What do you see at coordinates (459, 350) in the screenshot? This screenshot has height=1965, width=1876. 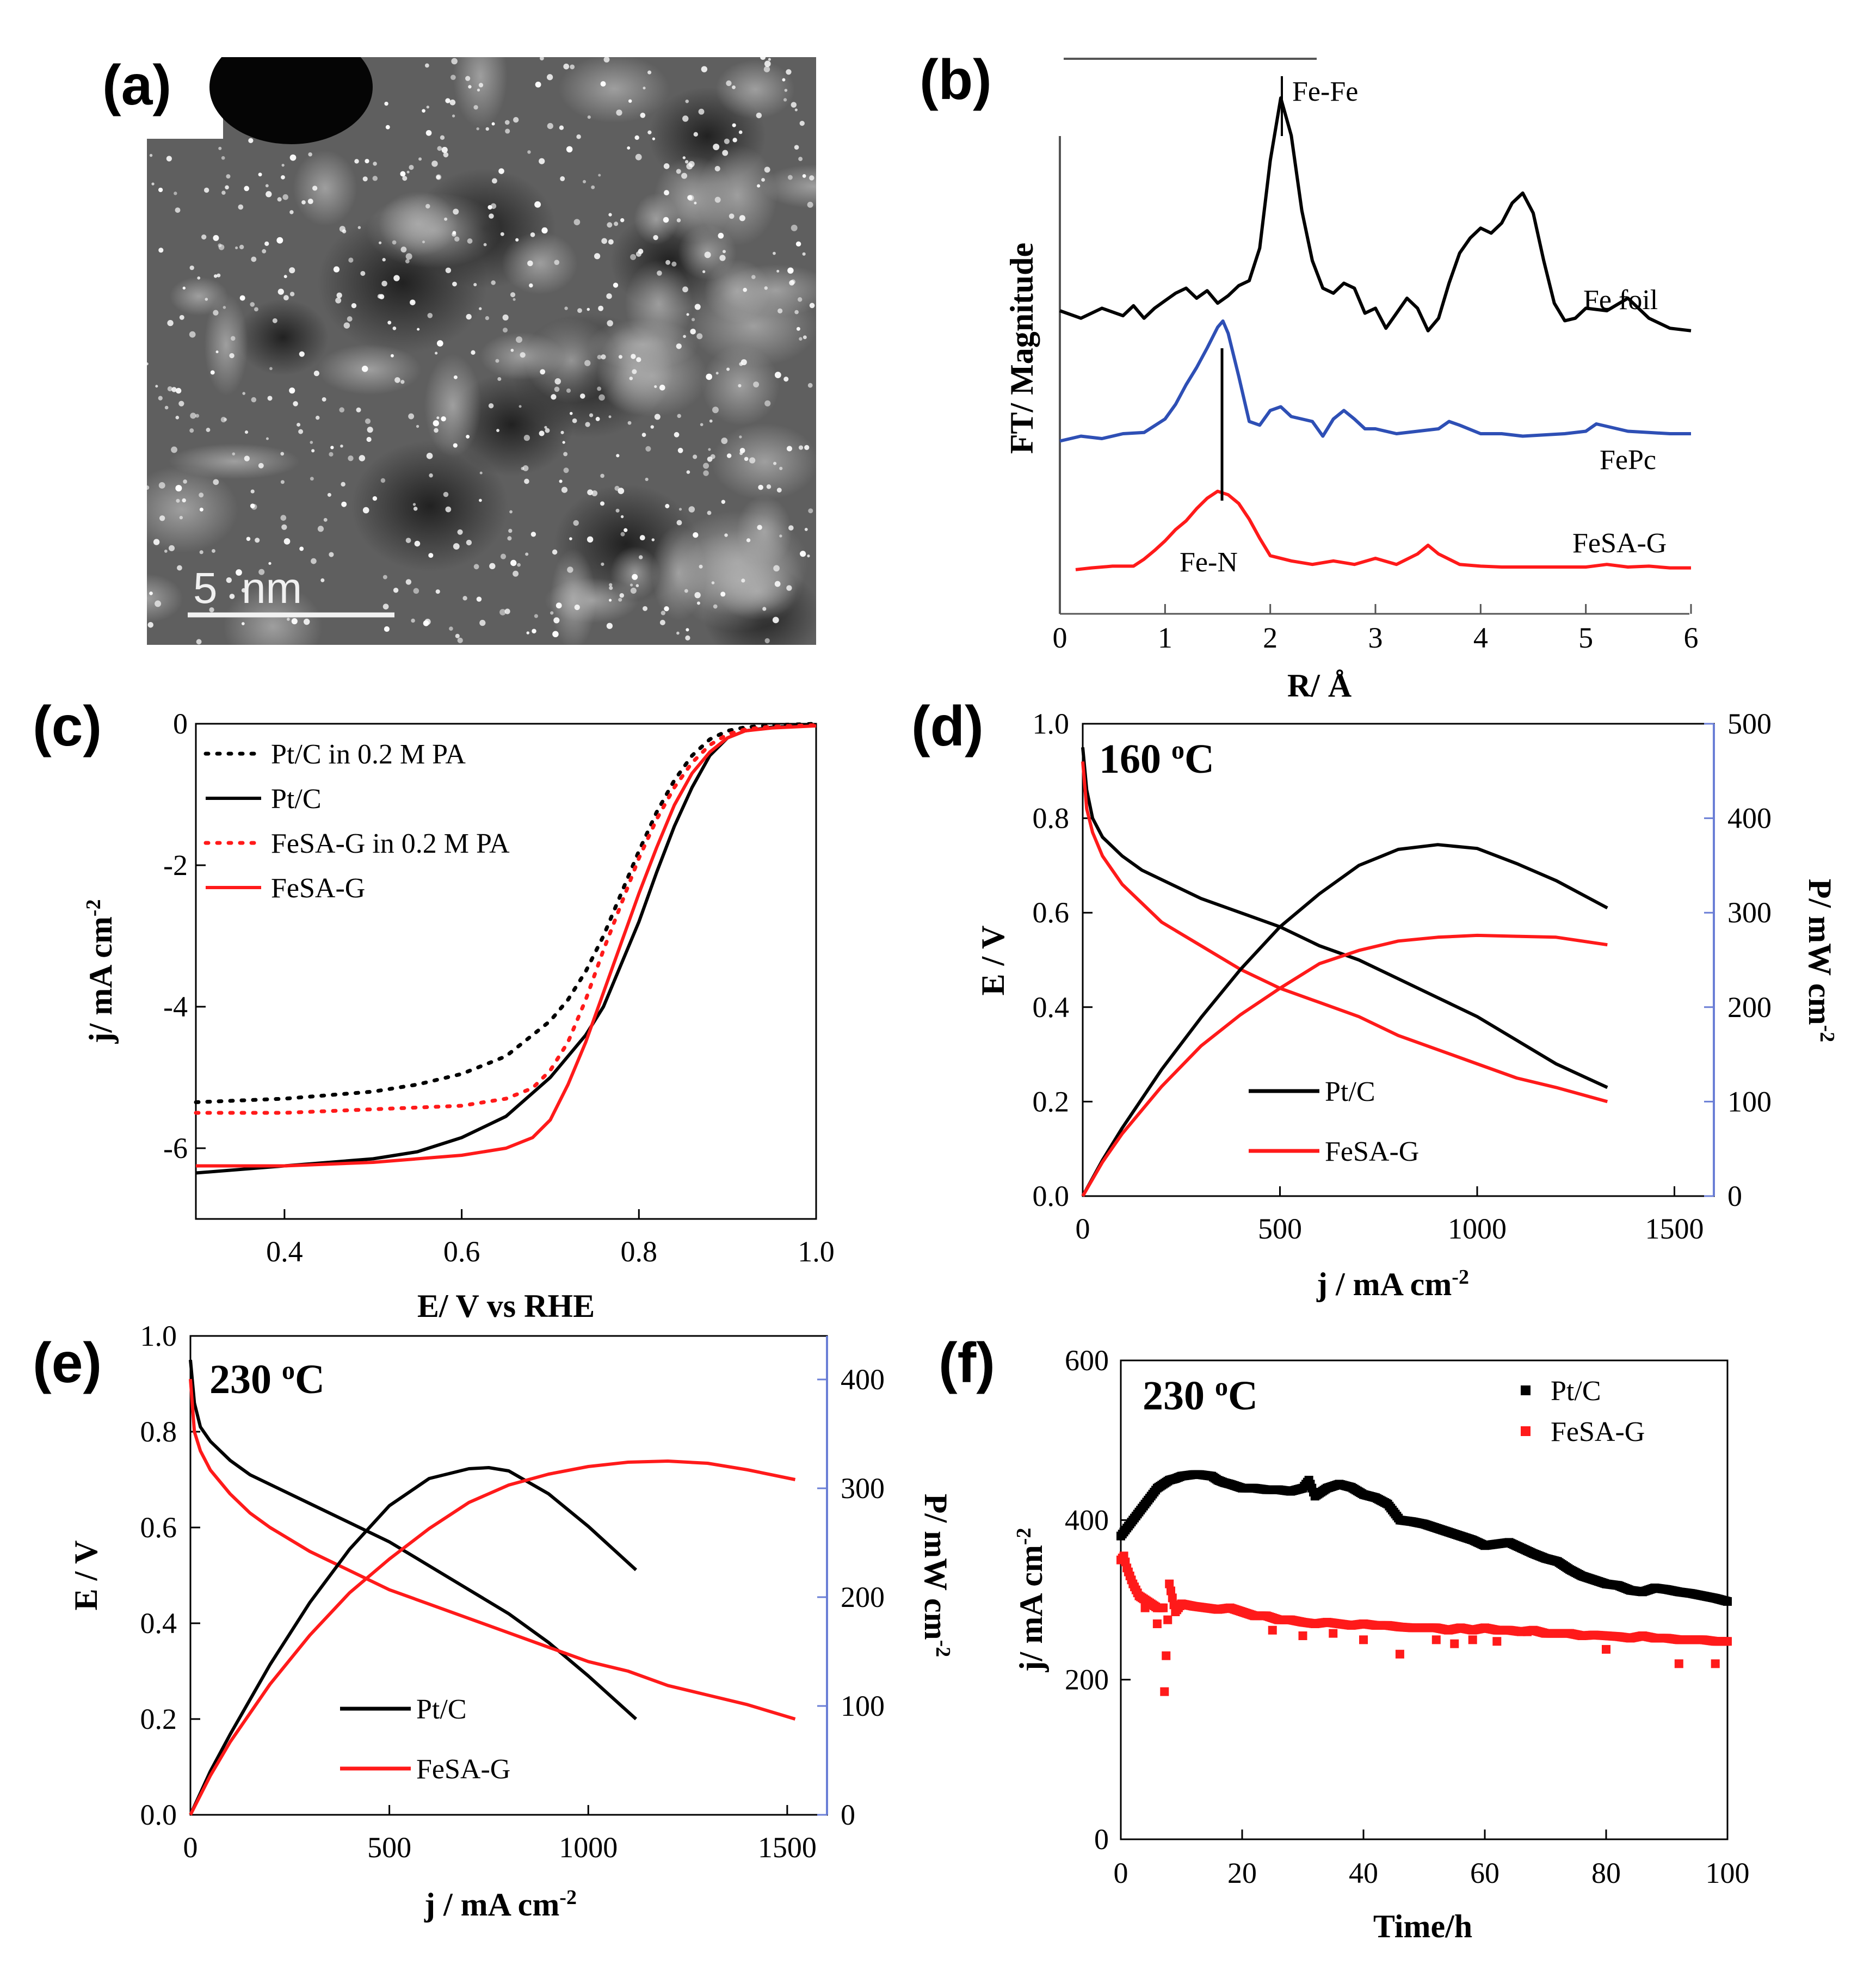 I see `panel-a: 5 nm (a)` at bounding box center [459, 350].